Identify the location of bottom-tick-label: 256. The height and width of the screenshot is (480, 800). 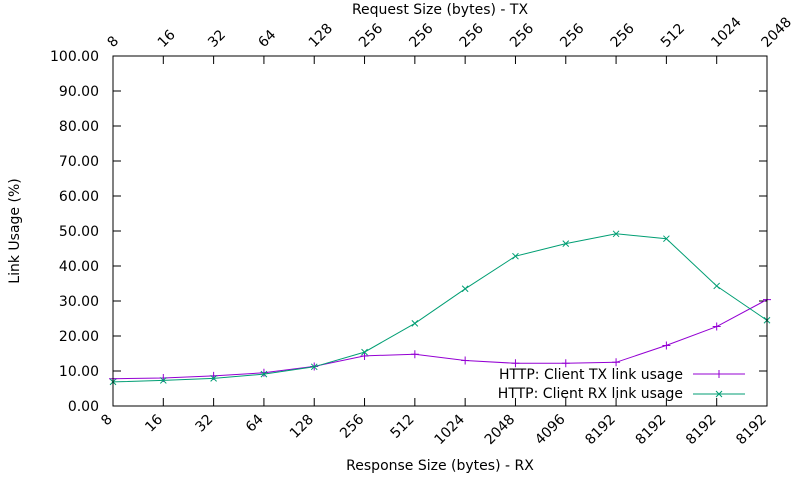
(352, 426).